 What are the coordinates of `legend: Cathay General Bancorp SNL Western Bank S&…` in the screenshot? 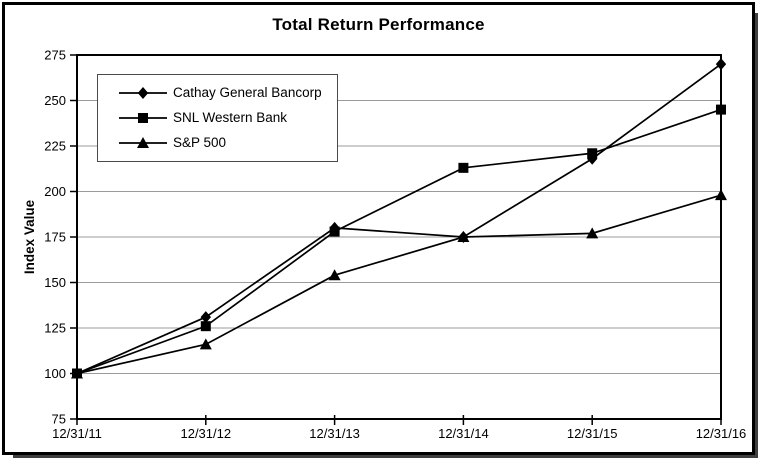 It's located at (217, 118).